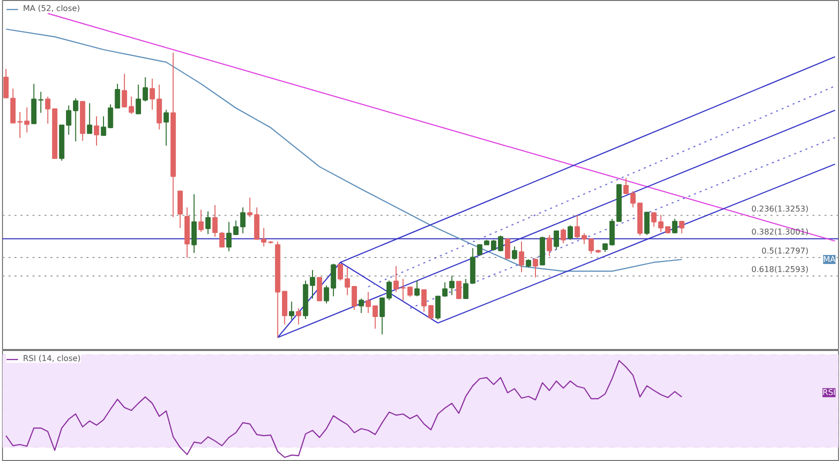  What do you see at coordinates (829, 393) in the screenshot?
I see `annotation: RSI` at bounding box center [829, 393].